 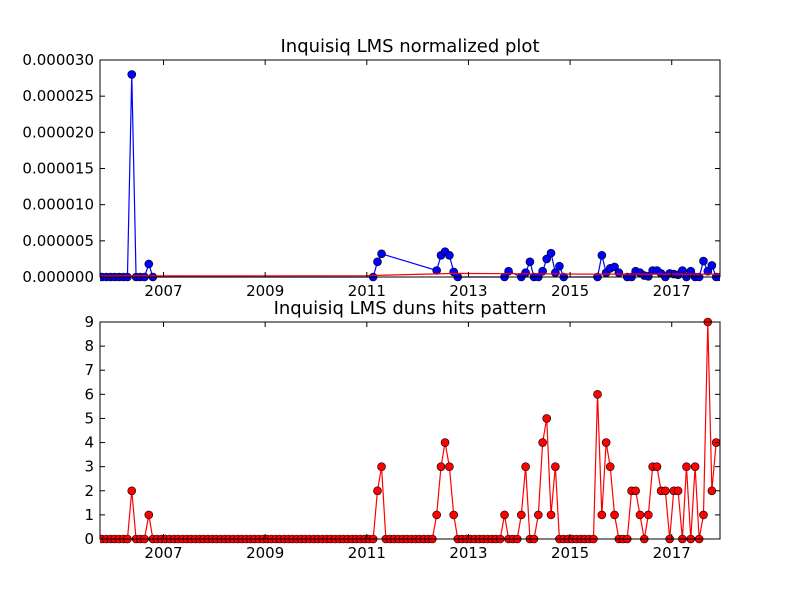 What do you see at coordinates (58, 169) in the screenshot?
I see `y-tick-label: 0.000015` at bounding box center [58, 169].